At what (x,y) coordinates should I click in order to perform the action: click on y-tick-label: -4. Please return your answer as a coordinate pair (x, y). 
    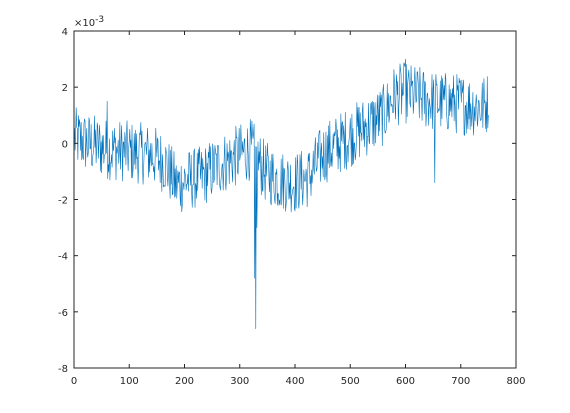
    Looking at the image, I should click on (63, 257).